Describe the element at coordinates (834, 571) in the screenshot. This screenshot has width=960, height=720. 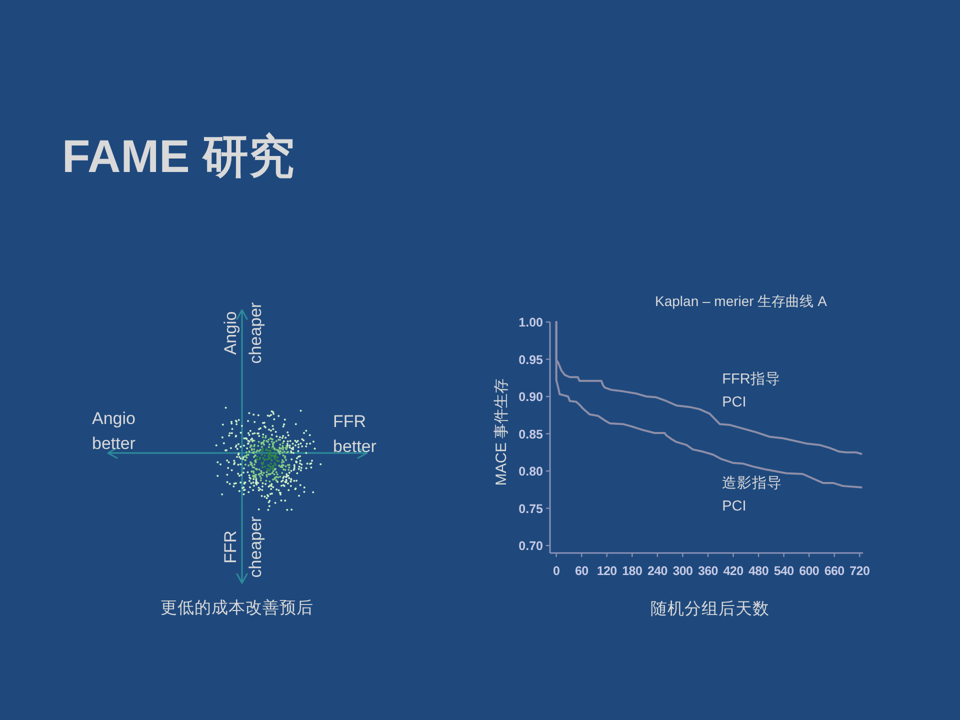
I see `x-tick-label: 660` at that location.